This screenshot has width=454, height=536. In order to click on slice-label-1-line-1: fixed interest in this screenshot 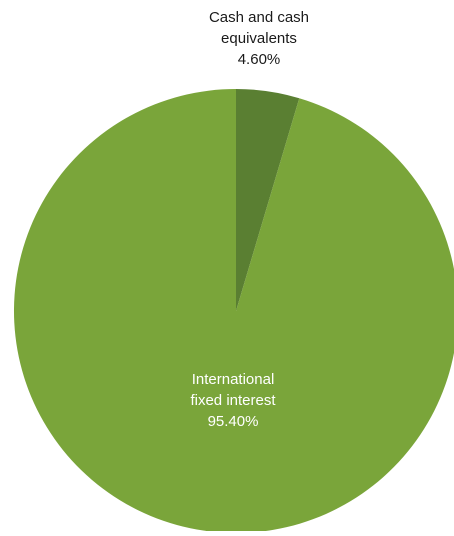, I will do `click(233, 400)`.